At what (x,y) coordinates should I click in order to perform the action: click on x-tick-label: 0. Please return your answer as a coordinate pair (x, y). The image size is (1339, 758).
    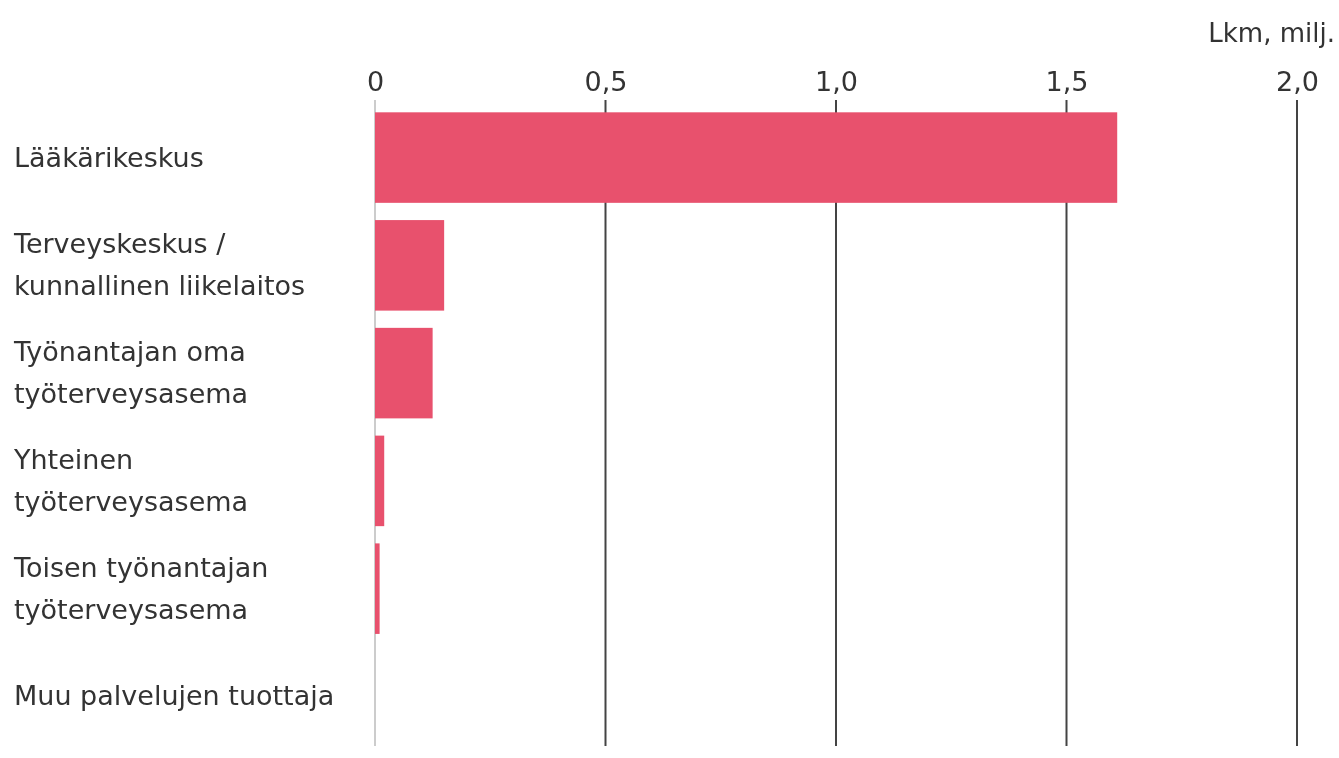
    Looking at the image, I should click on (375, 81).